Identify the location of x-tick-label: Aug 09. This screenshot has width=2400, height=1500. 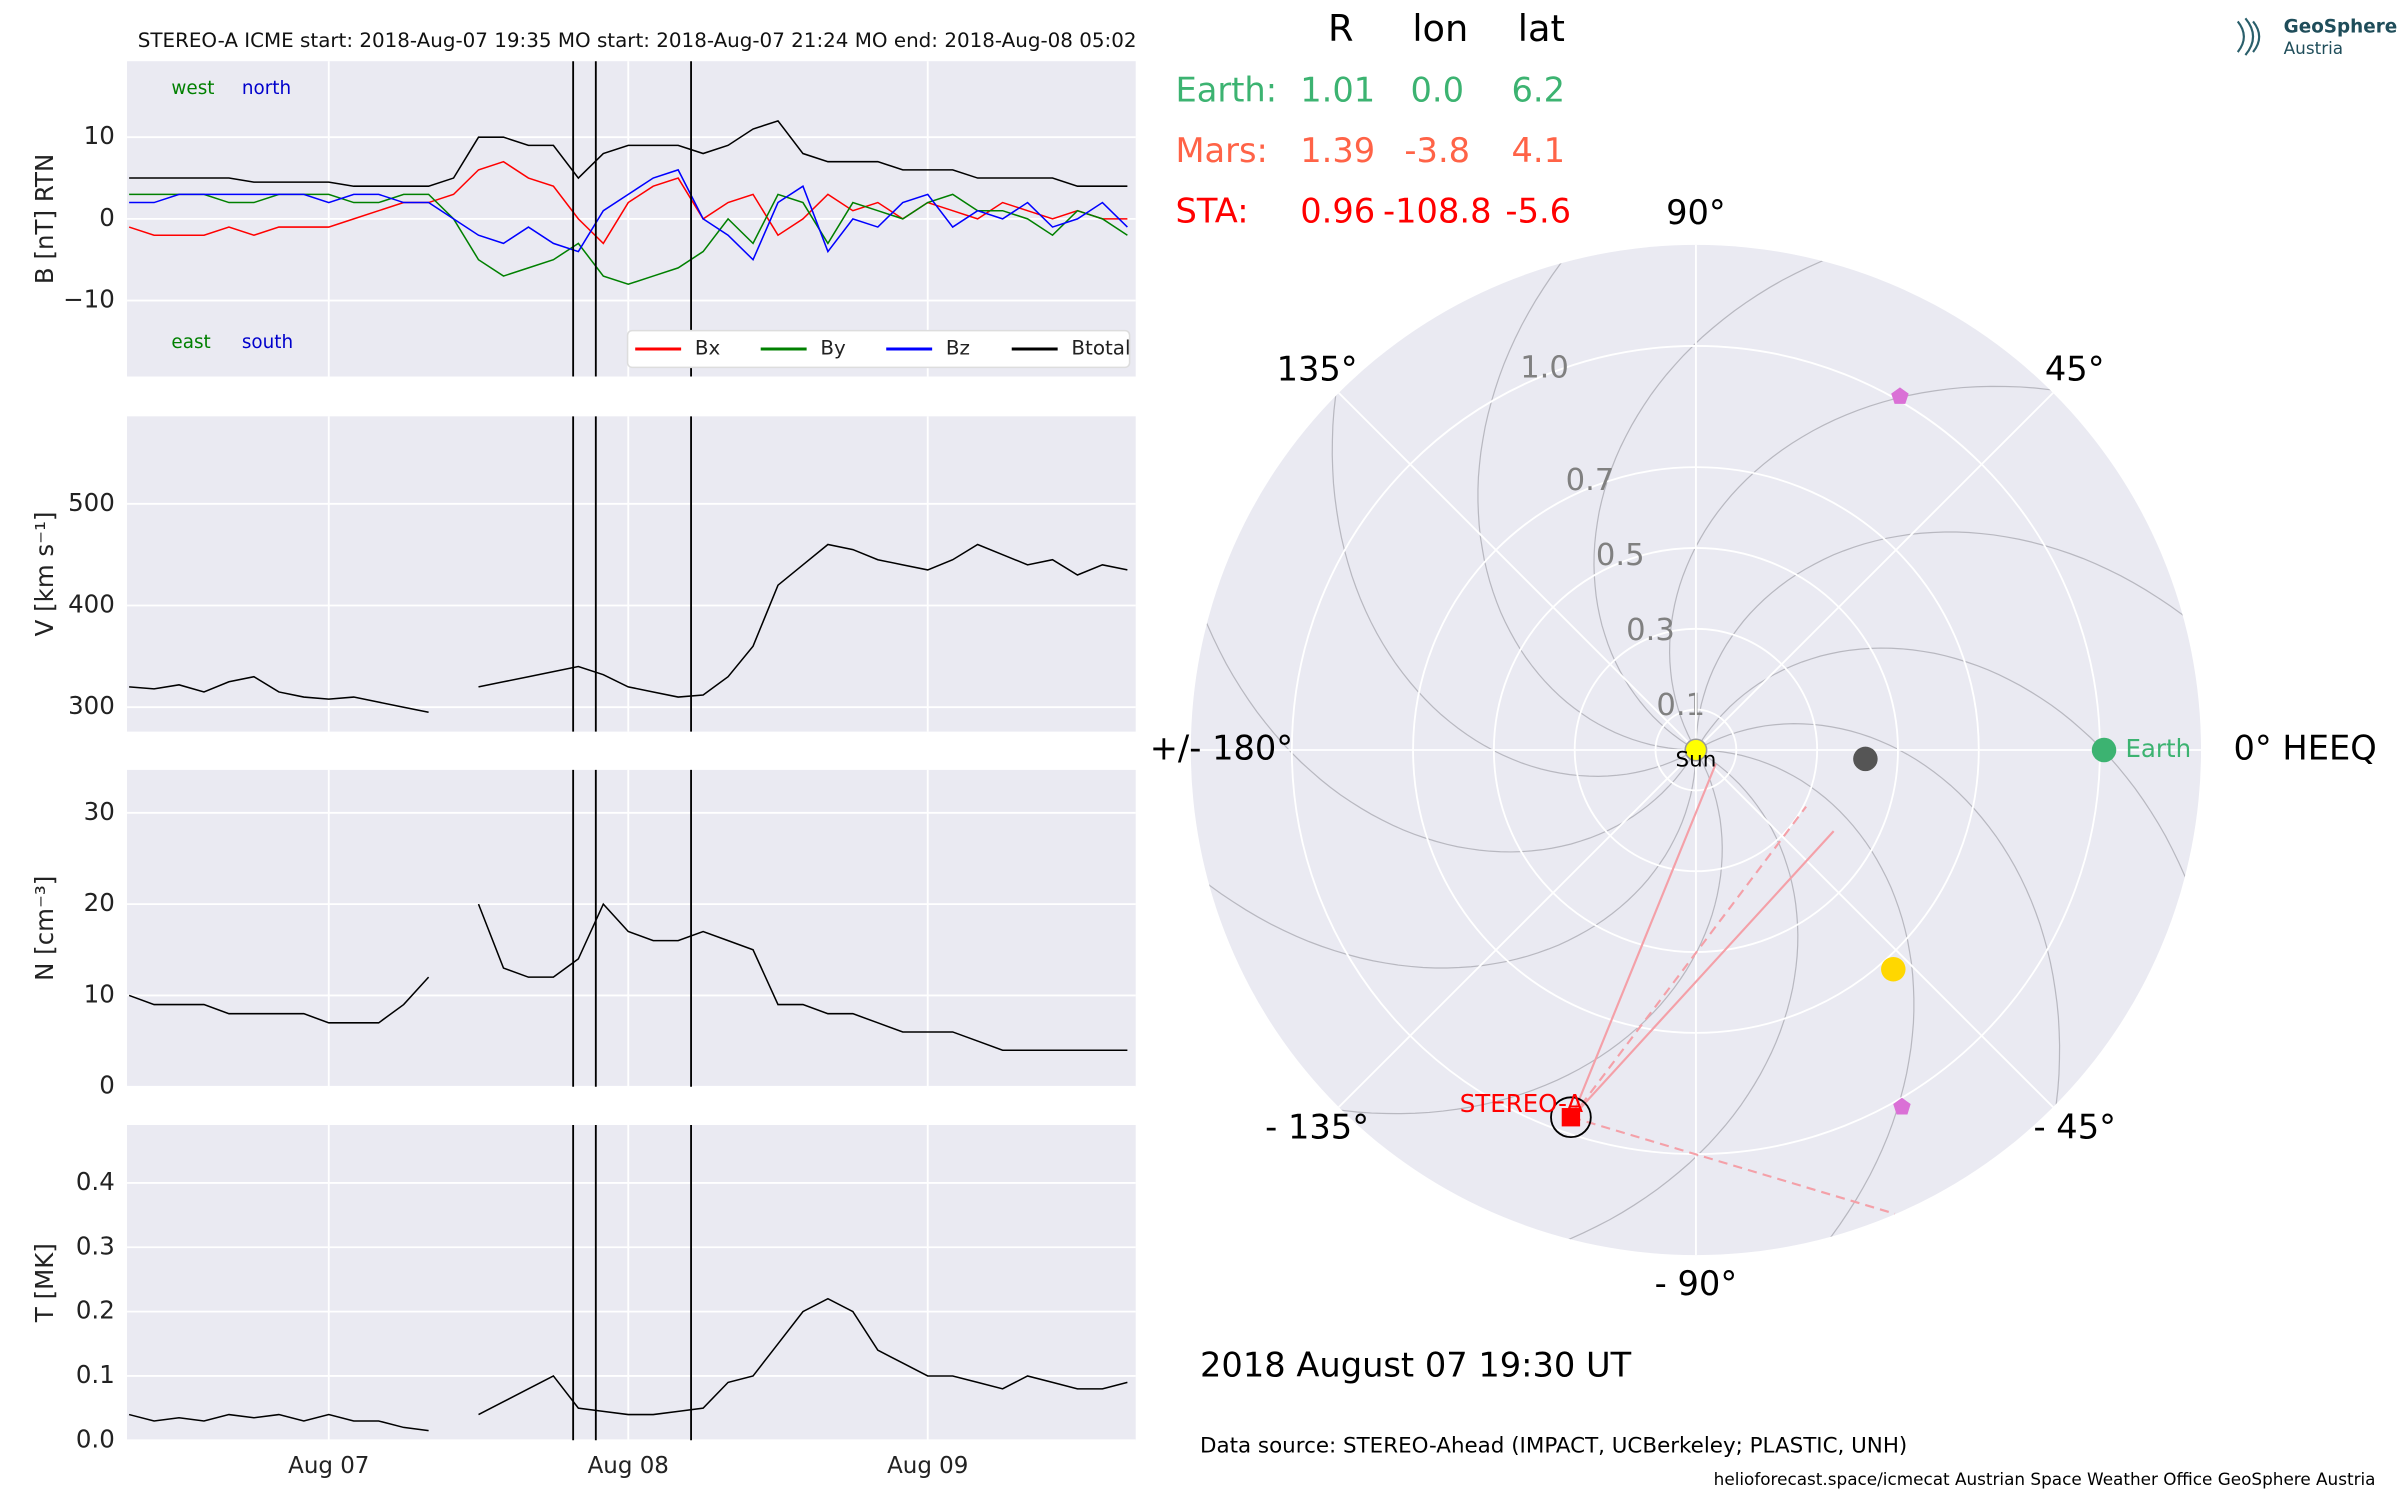
(927, 1466).